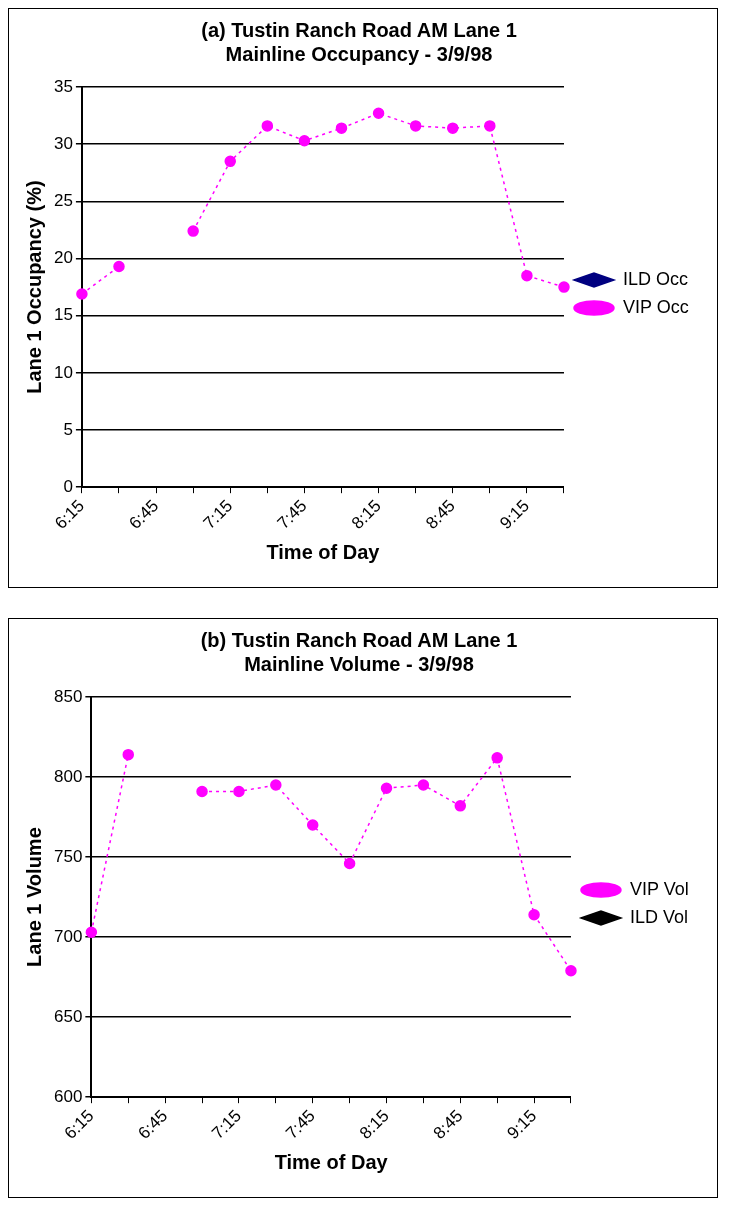 This screenshot has height=1228, width=730. I want to click on y-tick-label: 20, so click(63, 258).